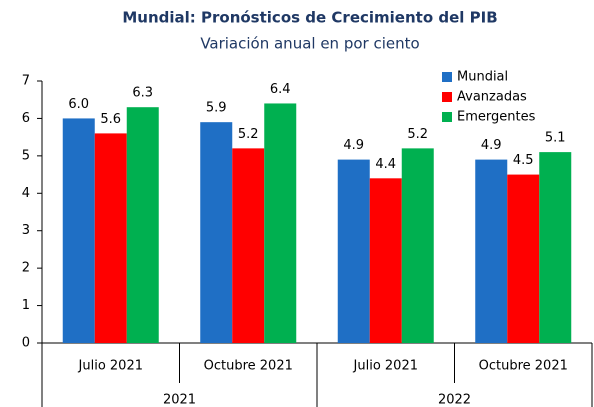  I want to click on legend-label: Avanzadas, so click(492, 97).